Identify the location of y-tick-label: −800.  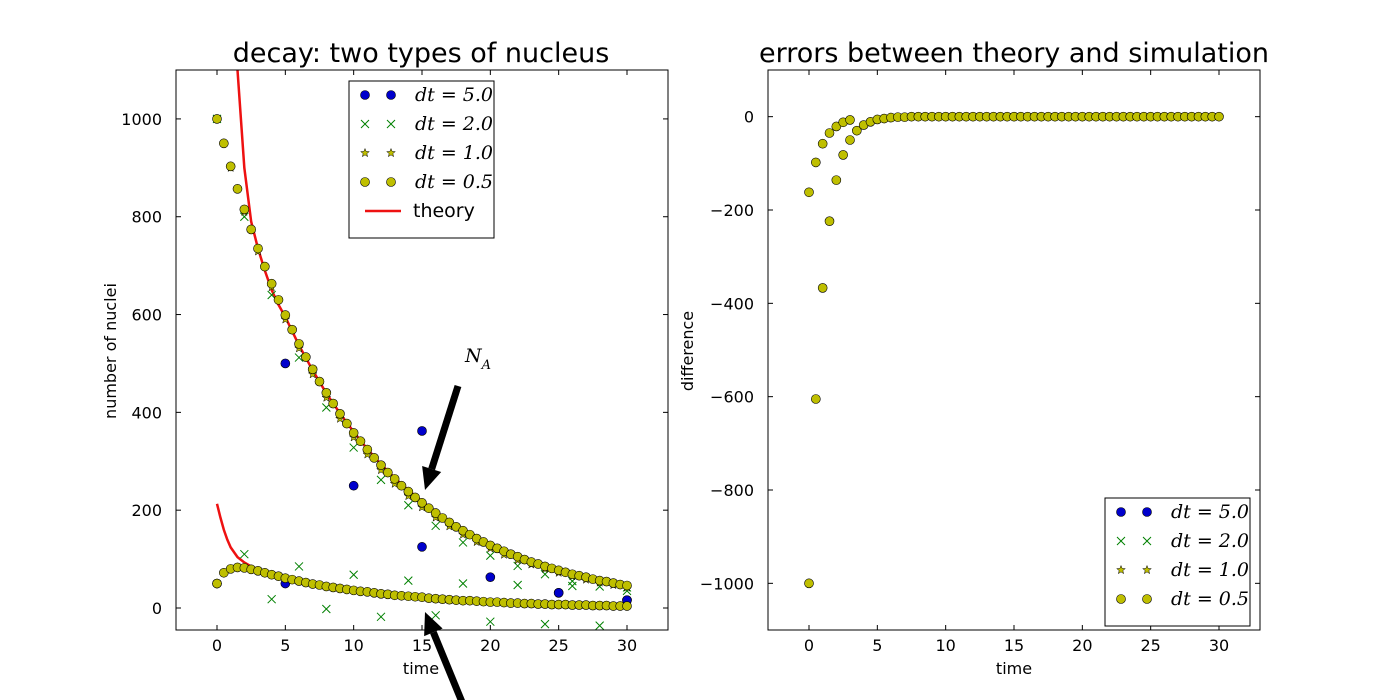
(732, 490).